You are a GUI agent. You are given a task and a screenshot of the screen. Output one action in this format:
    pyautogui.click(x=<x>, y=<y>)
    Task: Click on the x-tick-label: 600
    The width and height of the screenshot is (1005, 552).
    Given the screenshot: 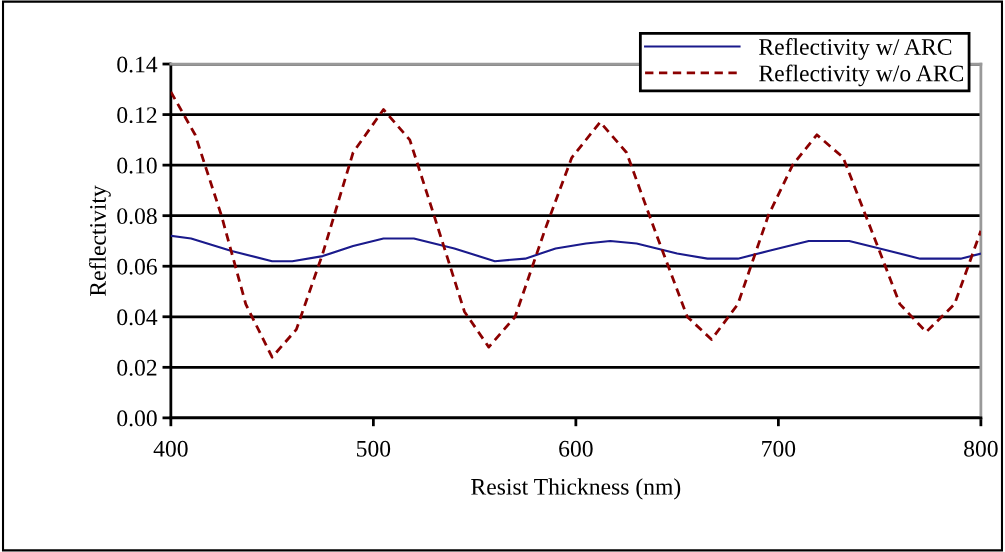 What is the action you would take?
    pyautogui.click(x=576, y=448)
    